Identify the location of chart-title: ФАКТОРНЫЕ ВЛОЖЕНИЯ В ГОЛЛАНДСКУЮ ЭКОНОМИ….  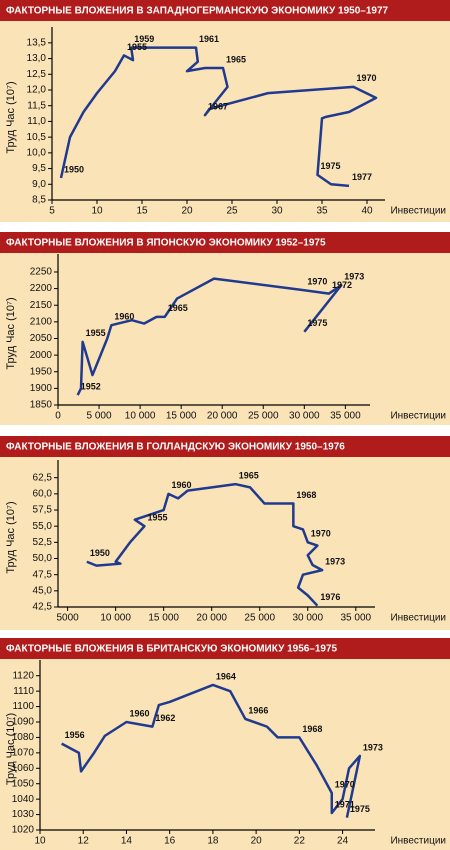
(175, 447).